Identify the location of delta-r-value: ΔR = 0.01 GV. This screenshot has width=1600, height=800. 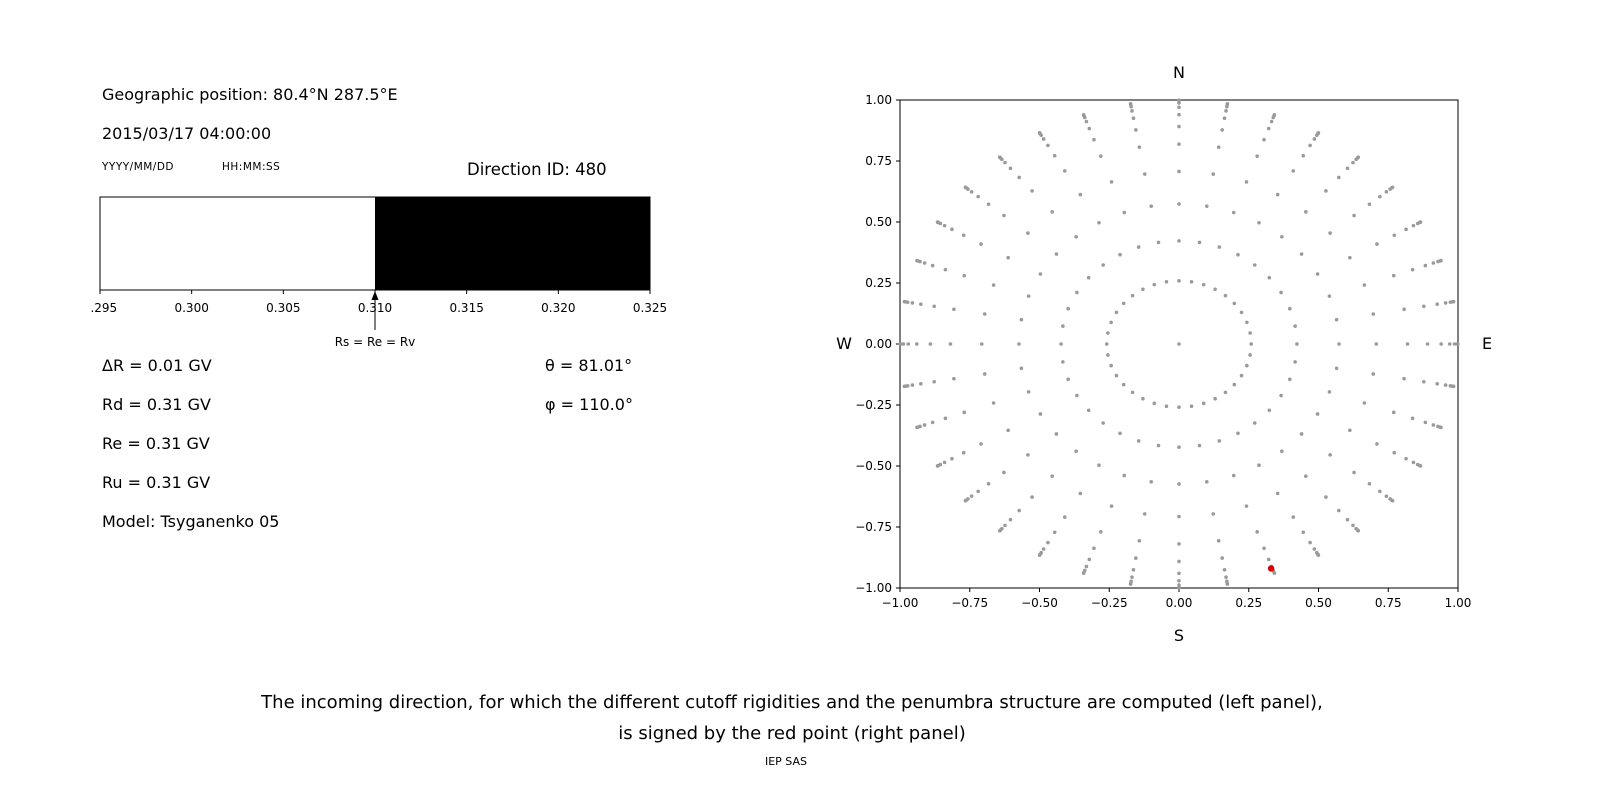
(157, 365).